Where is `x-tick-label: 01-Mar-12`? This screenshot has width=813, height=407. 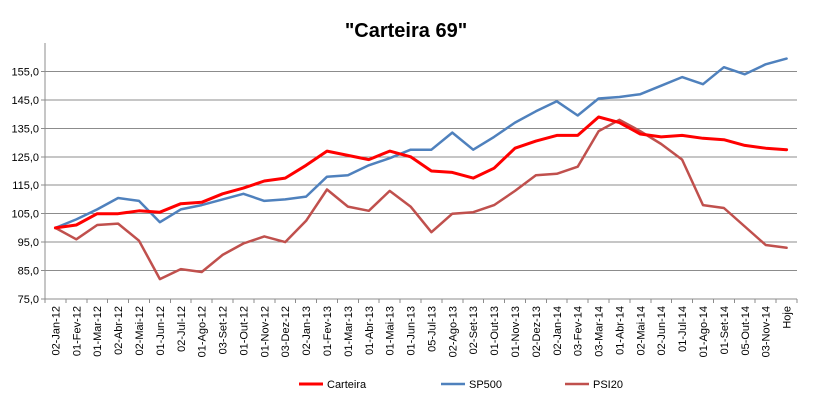
x-tick-label: 01-Mar-12 is located at coordinates (98, 331).